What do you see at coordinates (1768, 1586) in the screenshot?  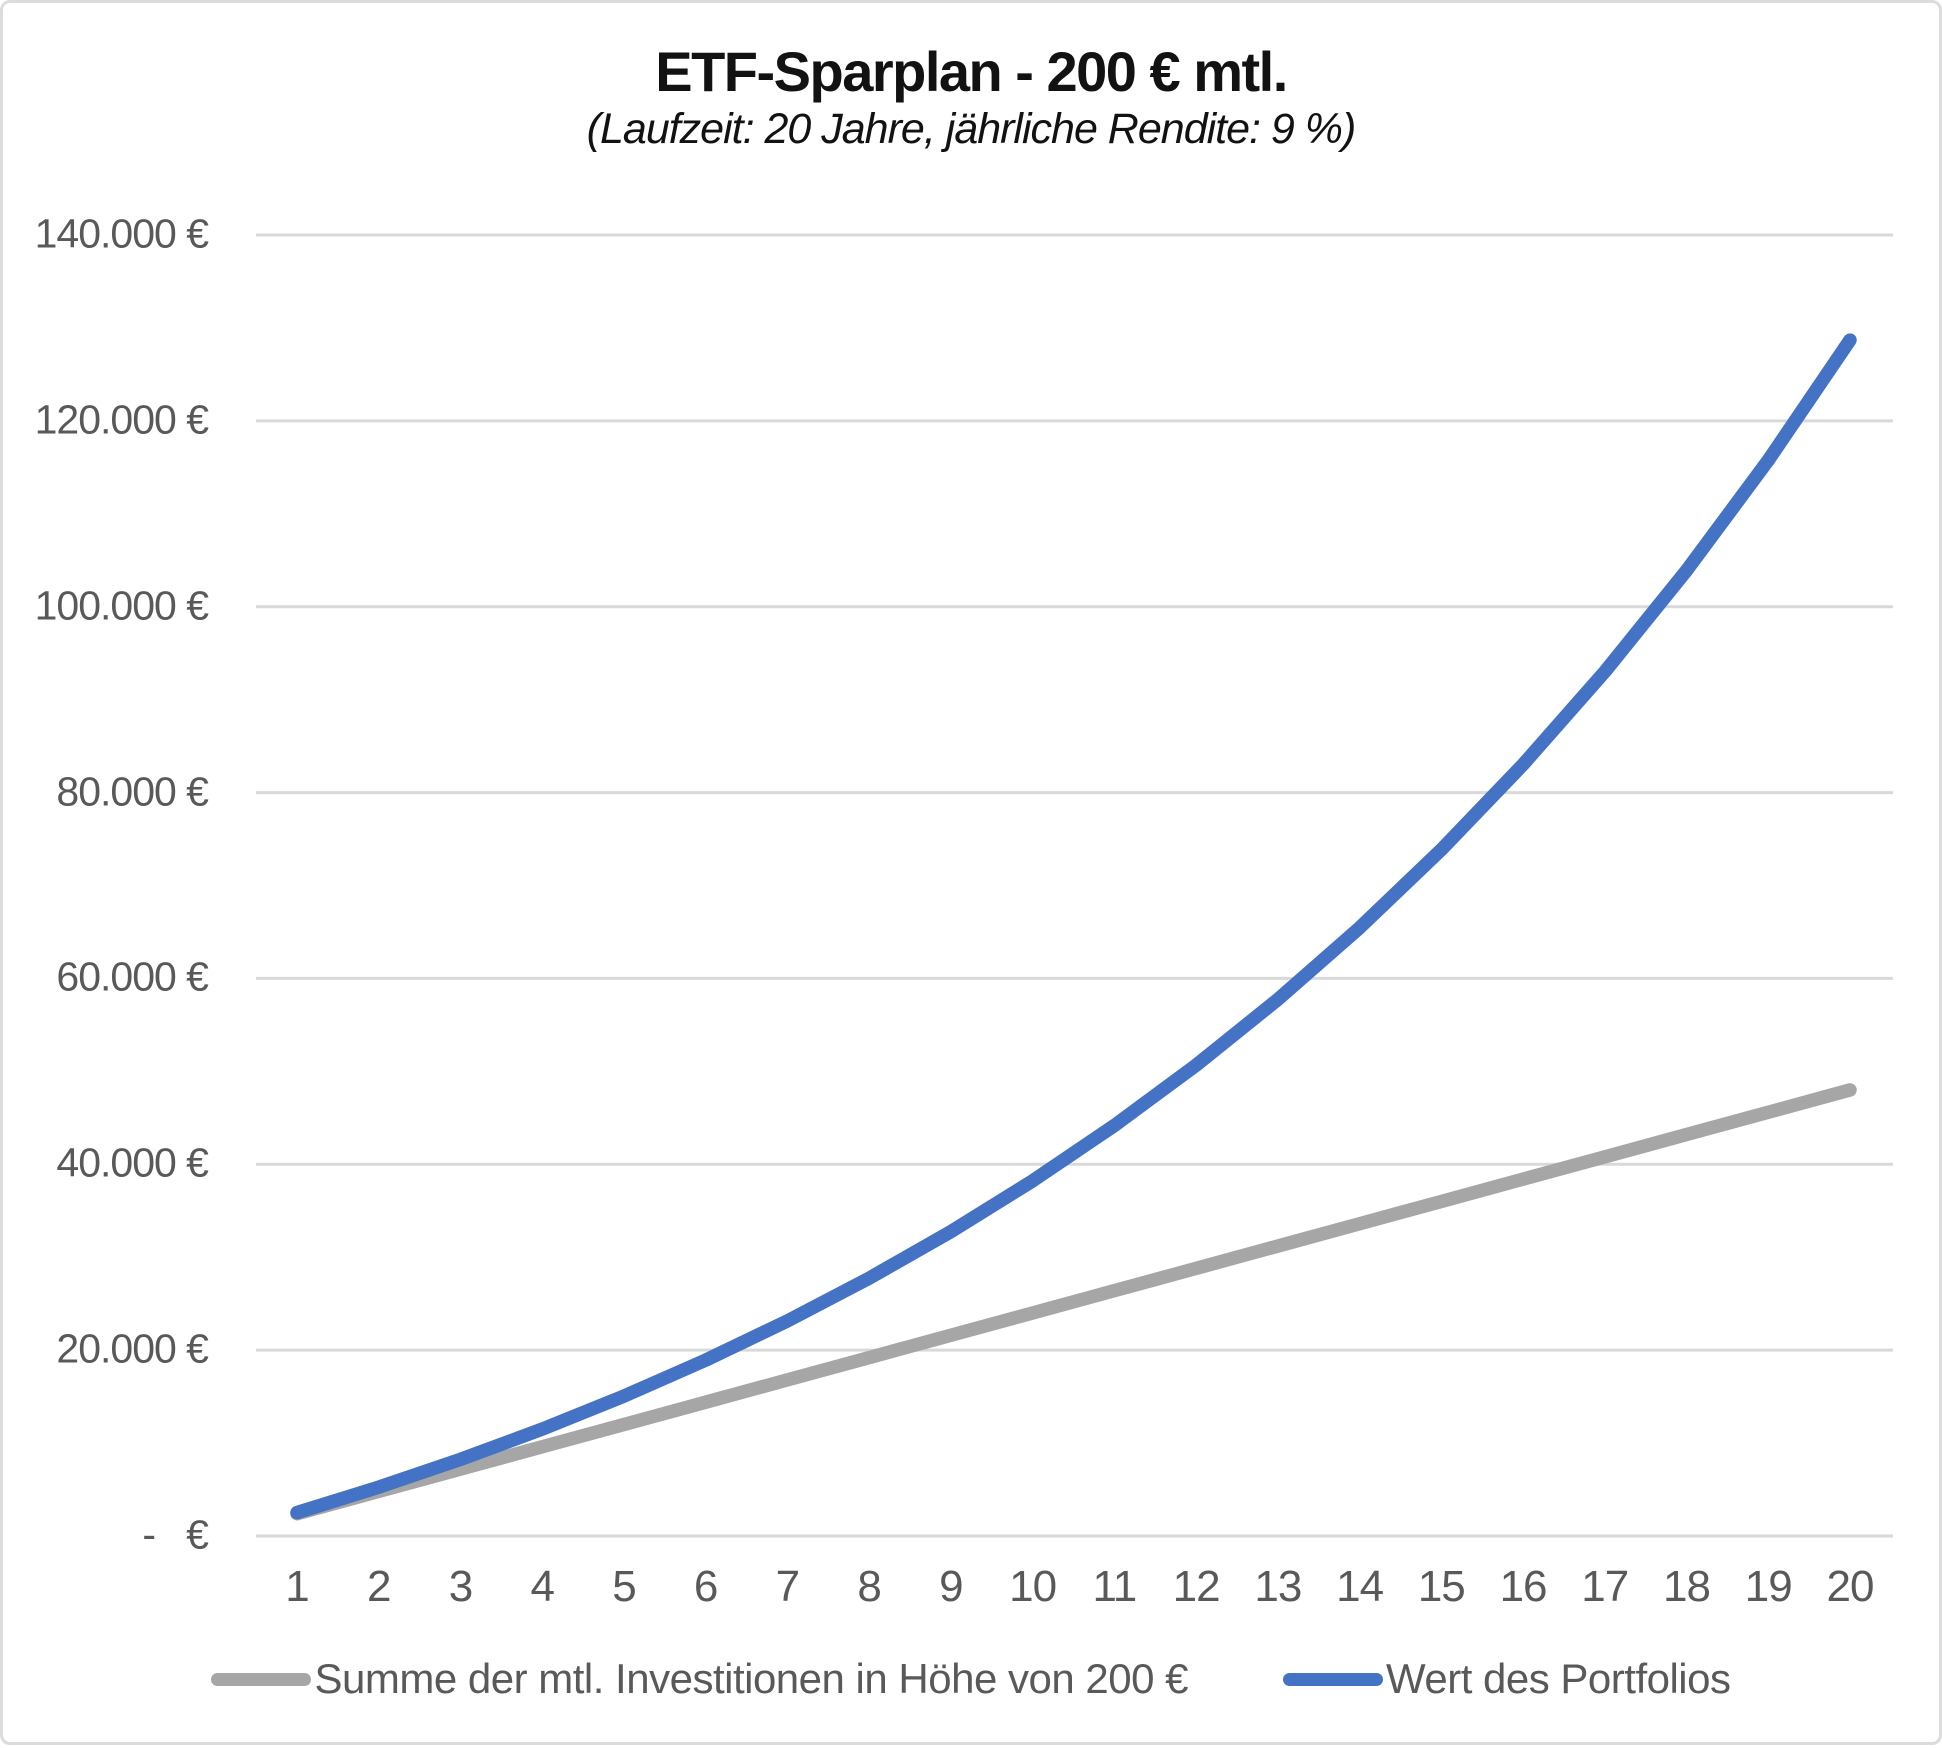 I see `x-tick-label: 19` at bounding box center [1768, 1586].